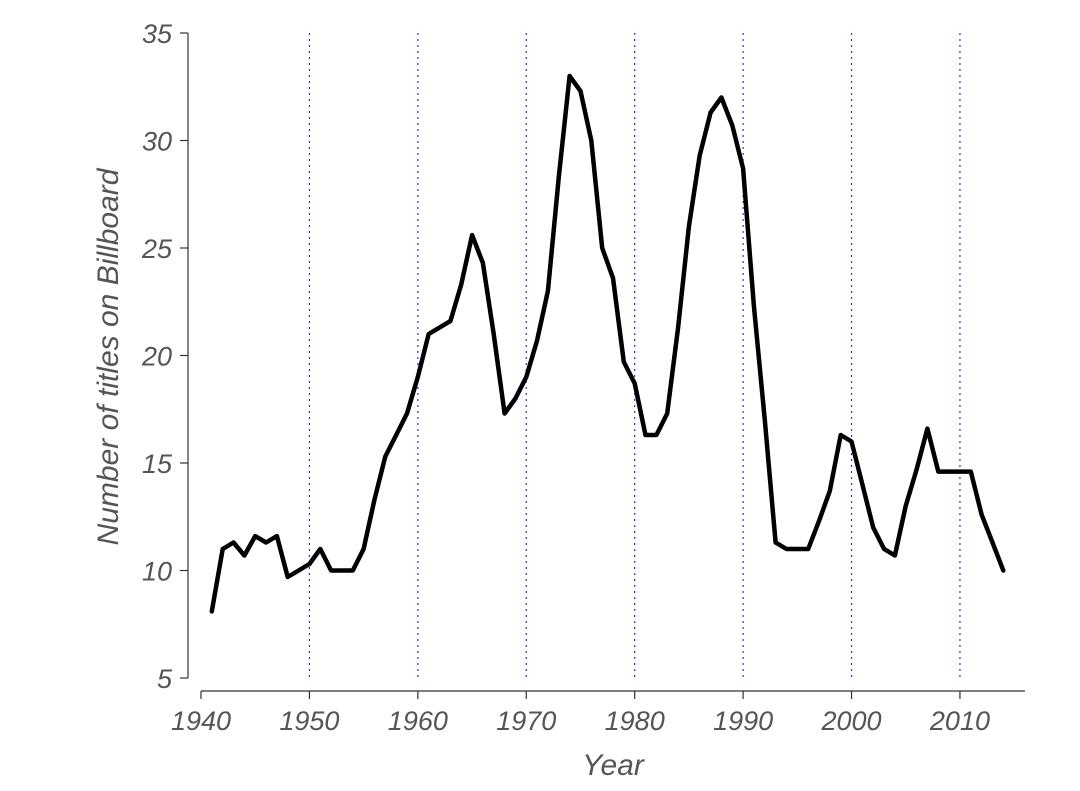 The width and height of the screenshot is (1080, 791). Describe the element at coordinates (157, 142) in the screenshot. I see `y-tick-label: 30` at that location.